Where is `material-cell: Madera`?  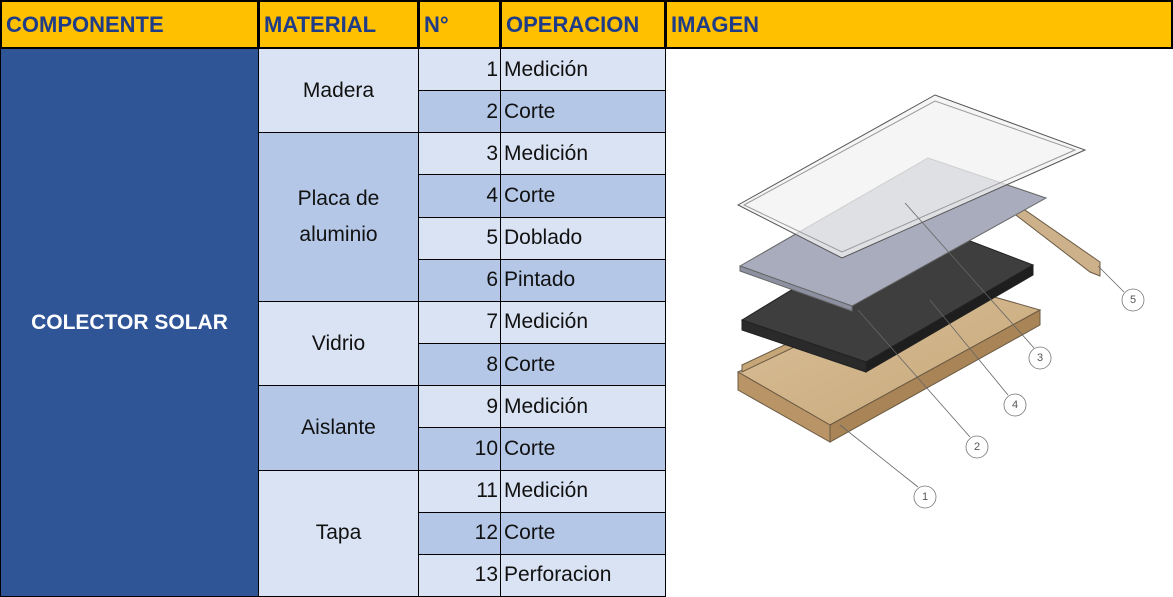
material-cell: Madera is located at coordinates (338, 91).